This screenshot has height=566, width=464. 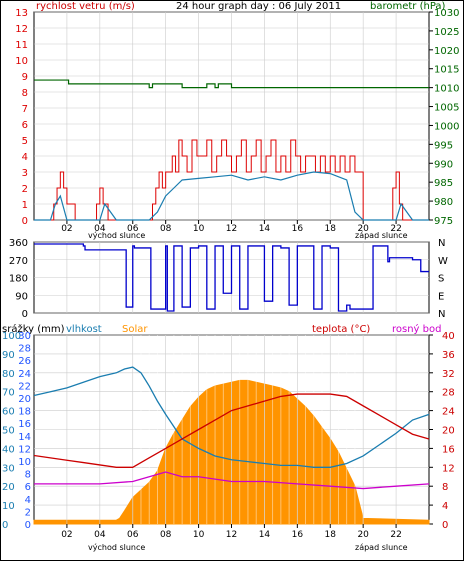 I want to click on baro-axis-tick-label: 1025, so click(x=446, y=32).